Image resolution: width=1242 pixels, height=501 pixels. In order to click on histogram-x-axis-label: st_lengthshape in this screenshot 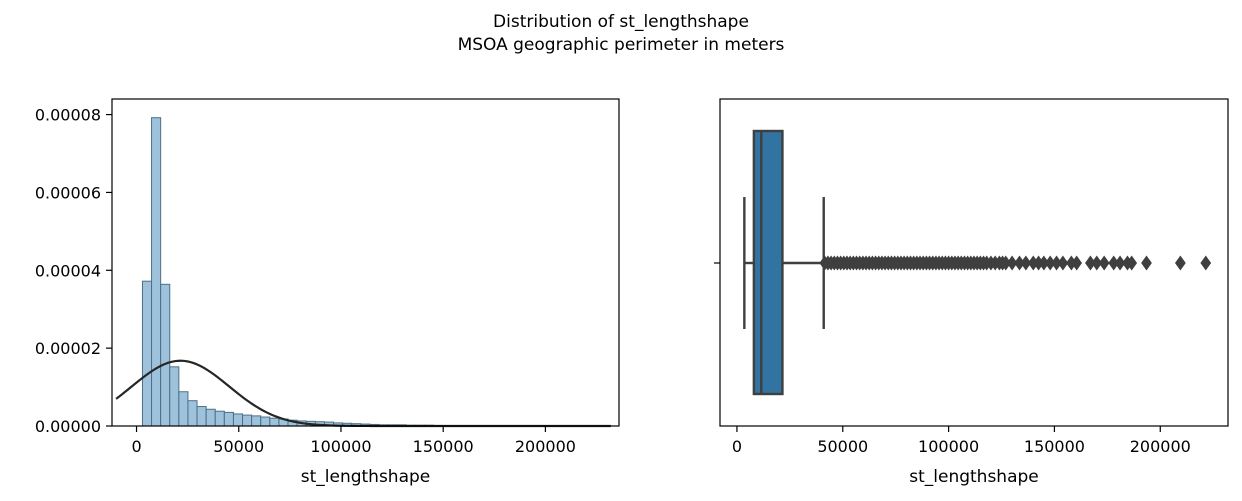, I will do `click(366, 477)`.